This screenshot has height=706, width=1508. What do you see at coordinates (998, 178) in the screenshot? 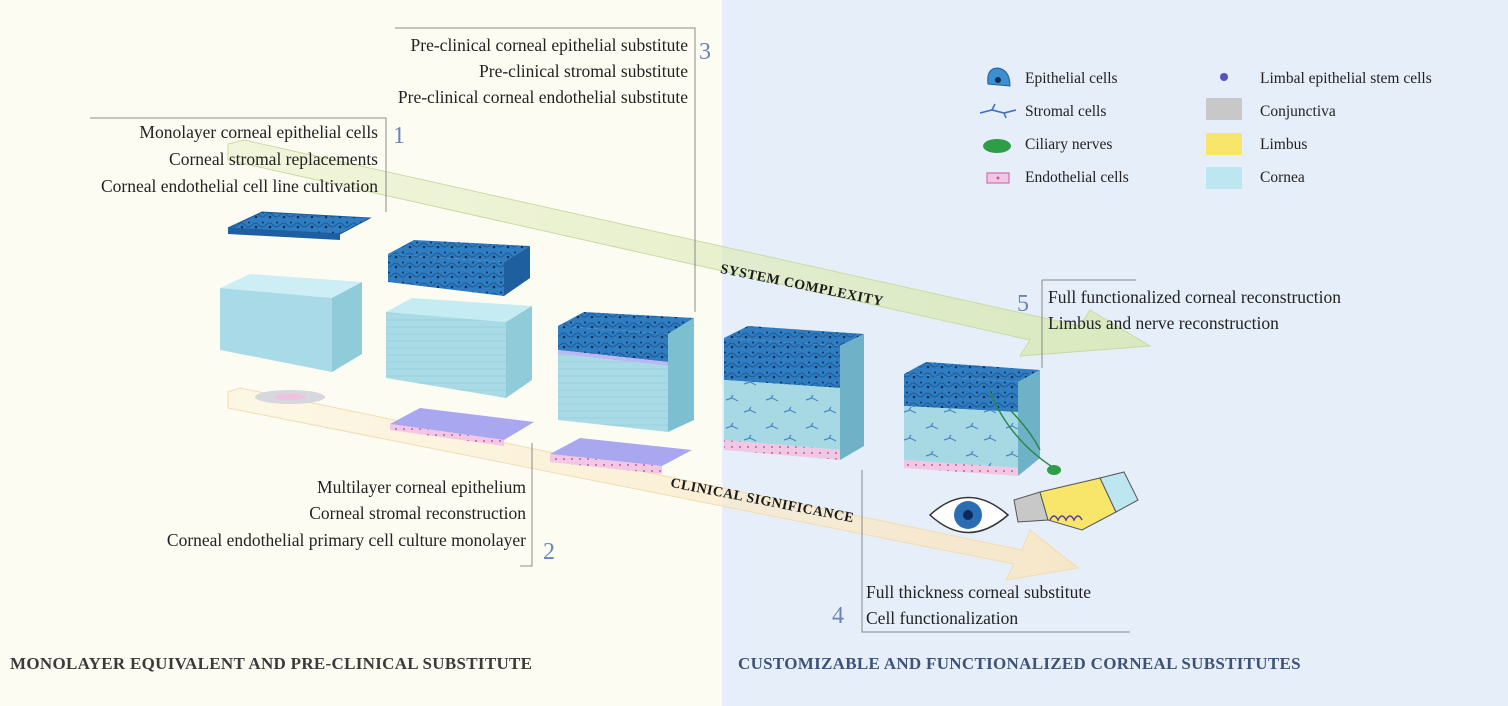
I see `endothelial-cell-icon` at bounding box center [998, 178].